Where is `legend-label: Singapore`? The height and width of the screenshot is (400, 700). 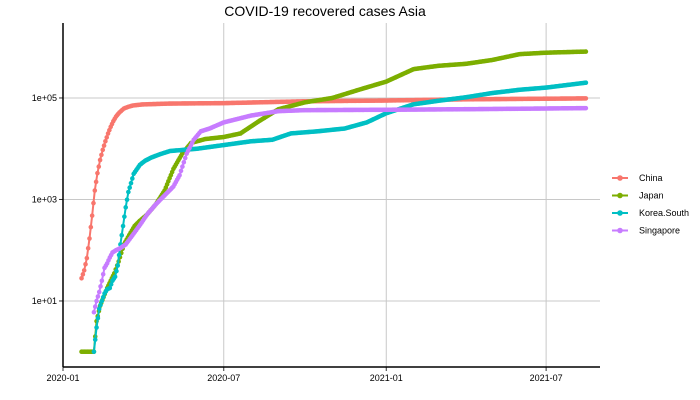
legend-label: Singapore is located at coordinates (659, 231).